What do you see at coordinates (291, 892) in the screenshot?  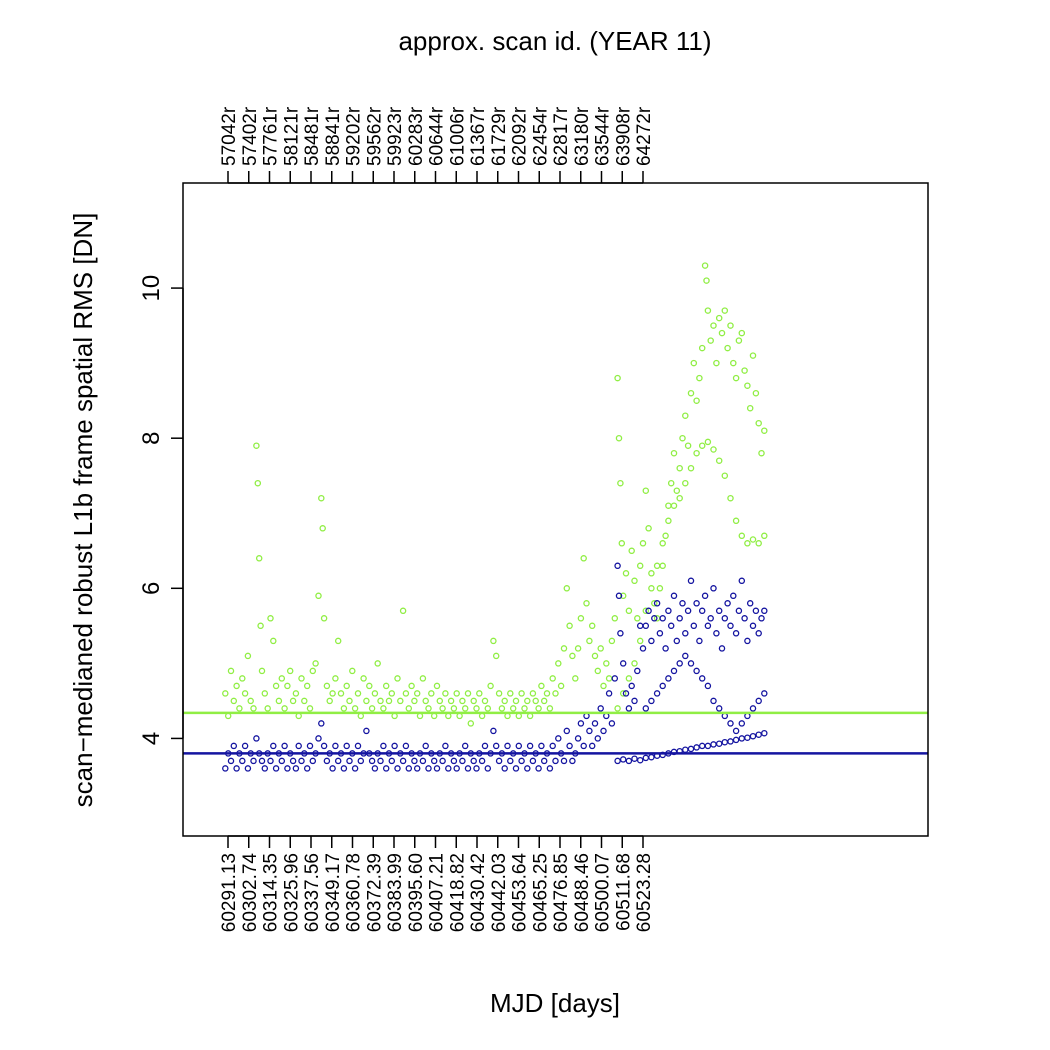 I see `x-tick-label: 60325.96` at bounding box center [291, 892].